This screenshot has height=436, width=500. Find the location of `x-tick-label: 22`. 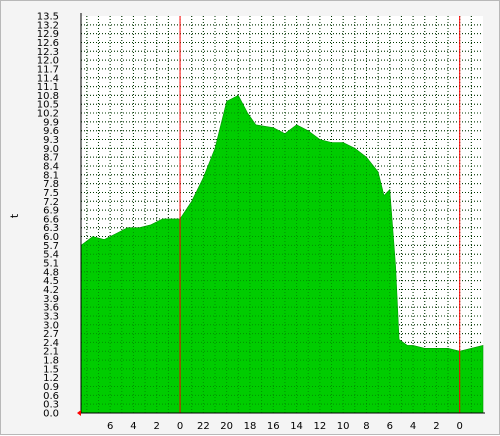

x-tick-label: 22 is located at coordinates (203, 426).